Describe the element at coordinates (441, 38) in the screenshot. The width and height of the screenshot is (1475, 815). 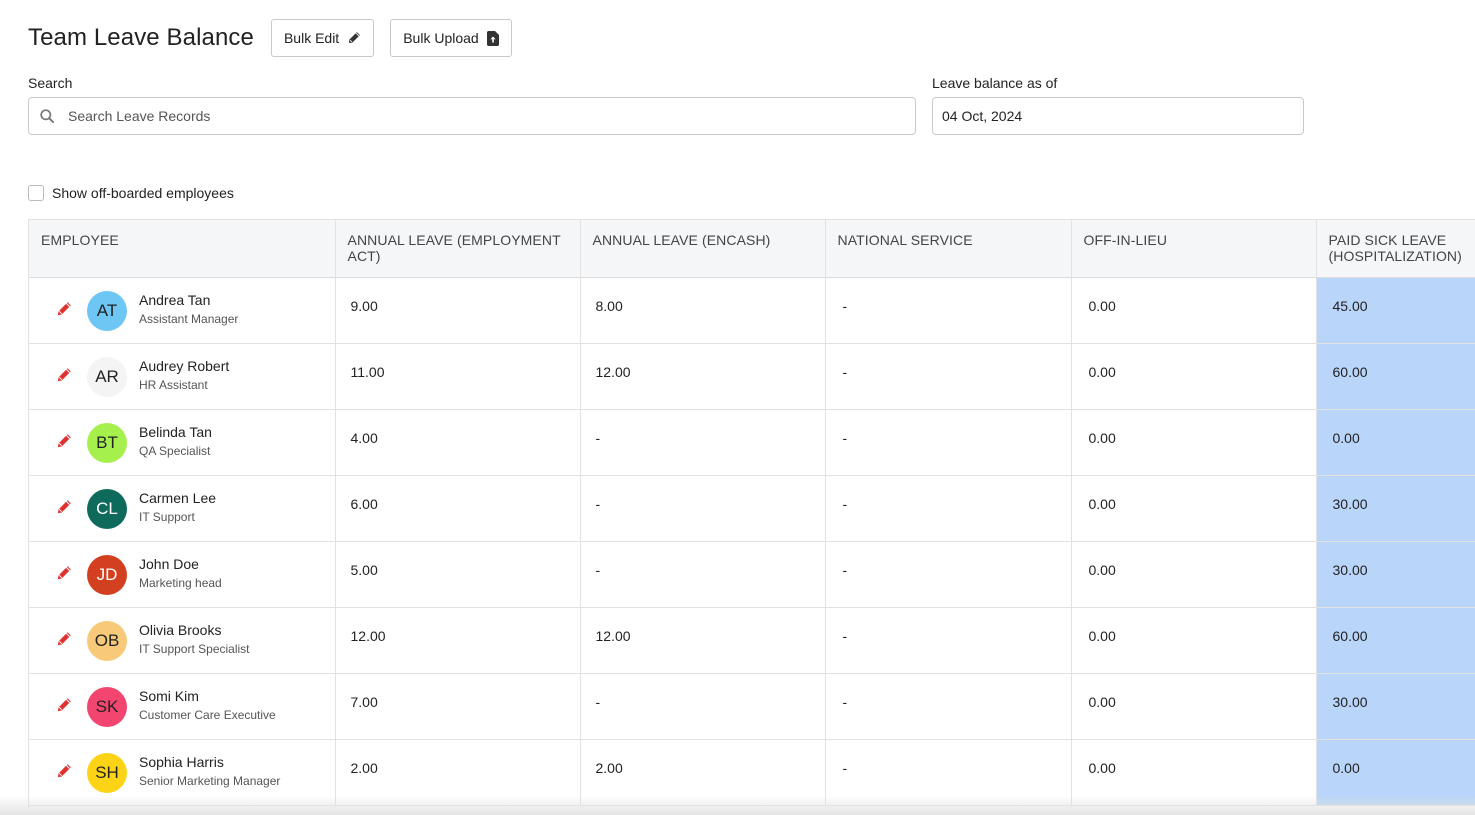
I see `bulk-upload-label: Bulk Upload` at that location.